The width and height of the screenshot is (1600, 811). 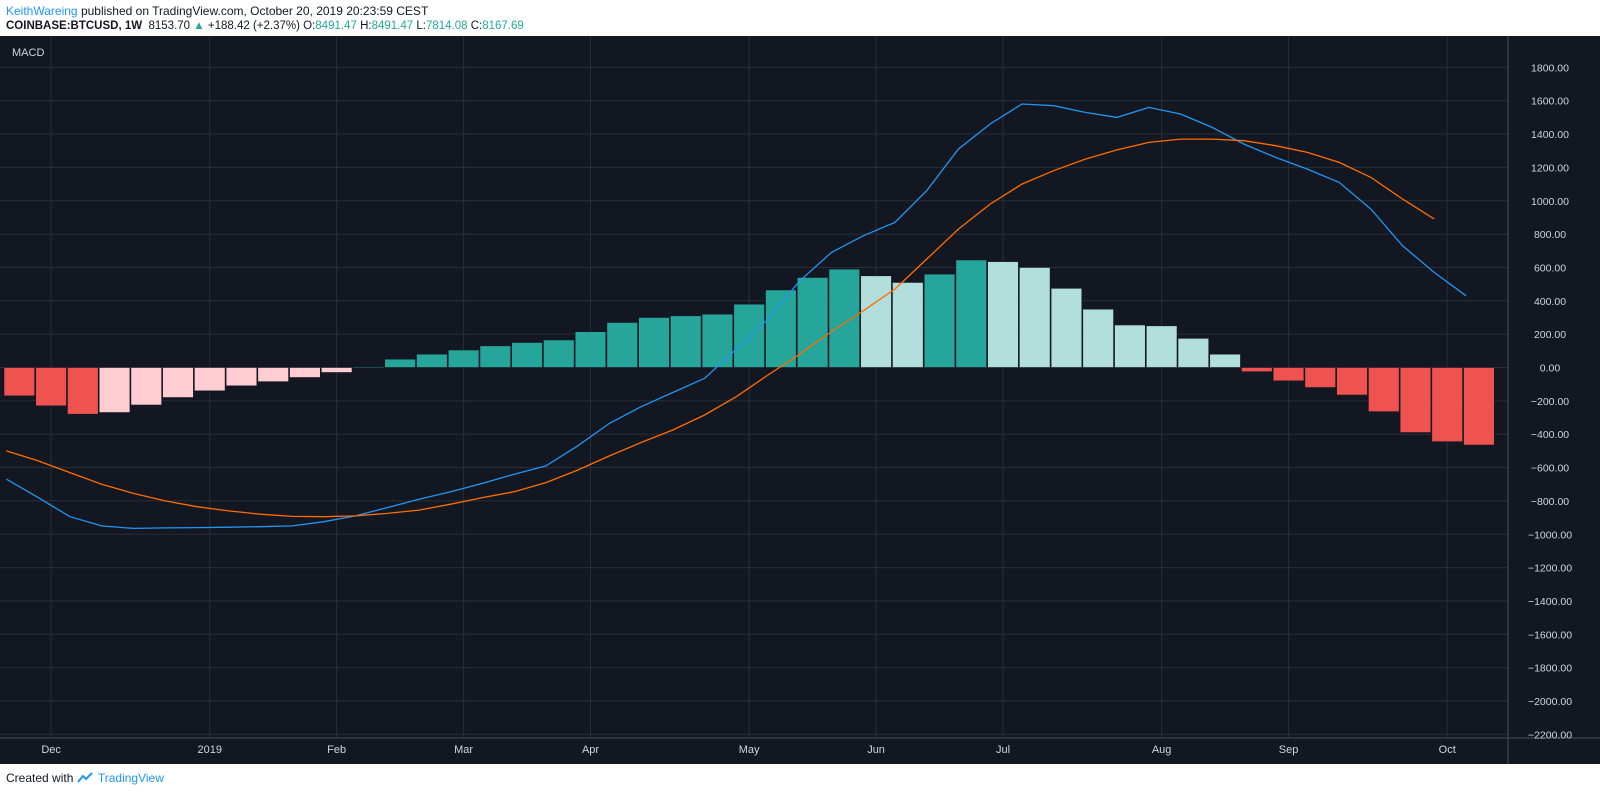 I want to click on time-axis: Dec 2019 Feb Mar Apr May Jun Jul Aug Sep Oct, so click(x=748, y=750).